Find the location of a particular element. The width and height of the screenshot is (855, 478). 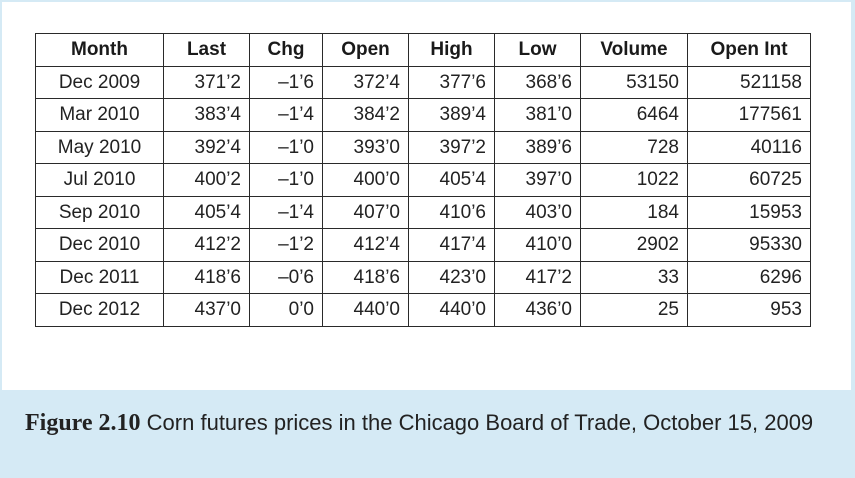

cell-volume: 1022 is located at coordinates (634, 180).